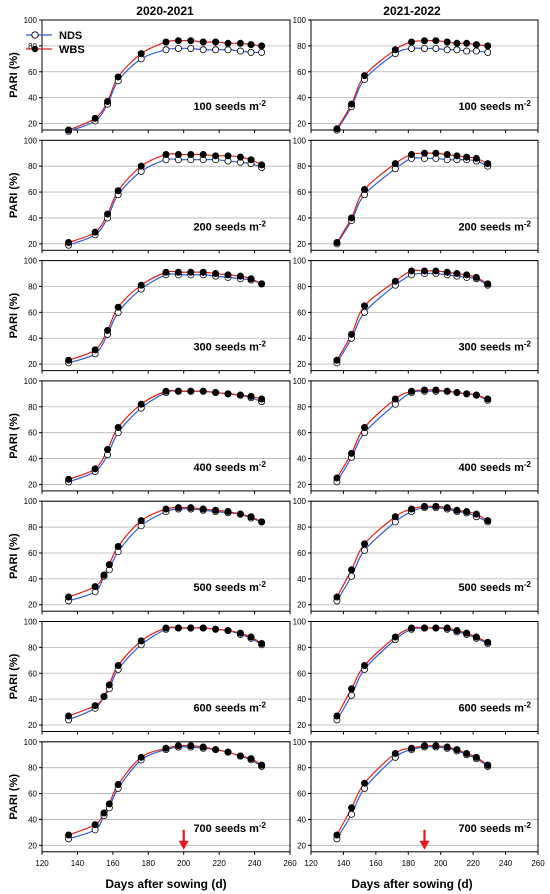  I want to click on density-label: 500 seeds m-2, so click(494, 587).